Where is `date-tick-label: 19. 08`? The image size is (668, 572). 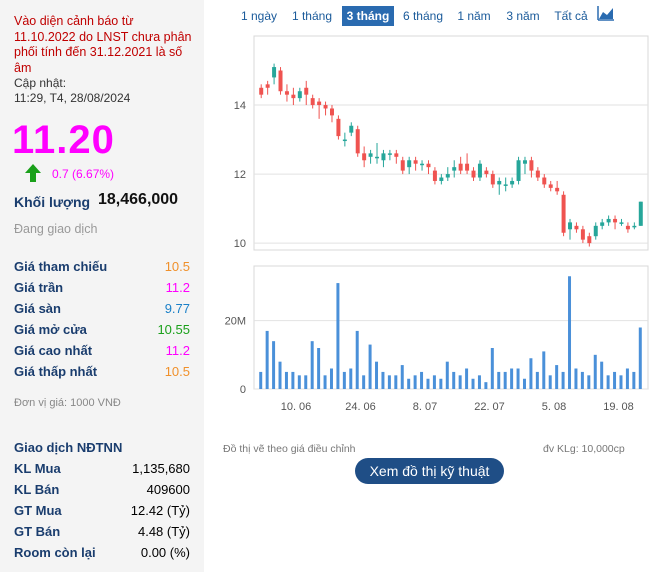 date-tick-label: 19. 08 is located at coordinates (618, 407).